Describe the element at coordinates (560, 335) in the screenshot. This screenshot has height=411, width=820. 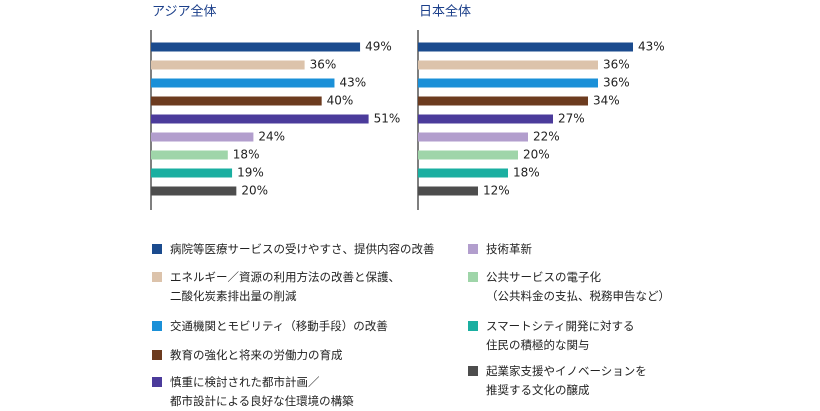
I see `legend-label: スマートシティ開発に対する 住民の積極的な関与` at that location.